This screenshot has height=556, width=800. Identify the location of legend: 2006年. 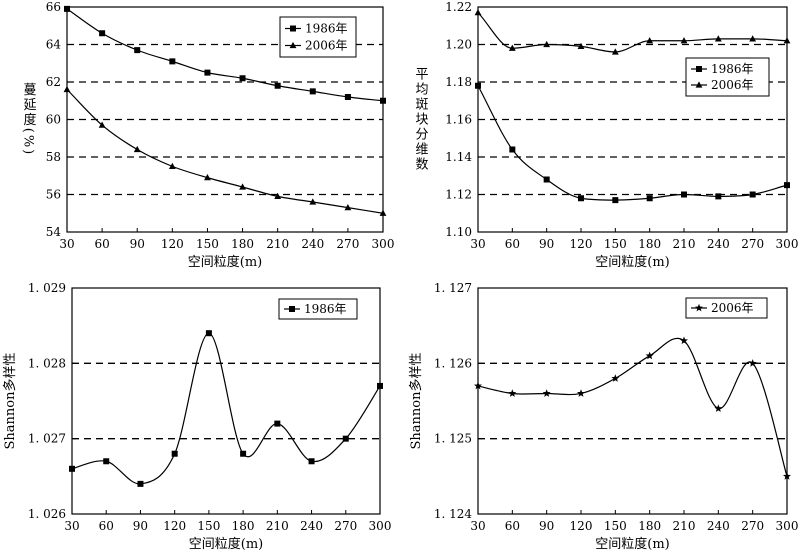
(726, 308).